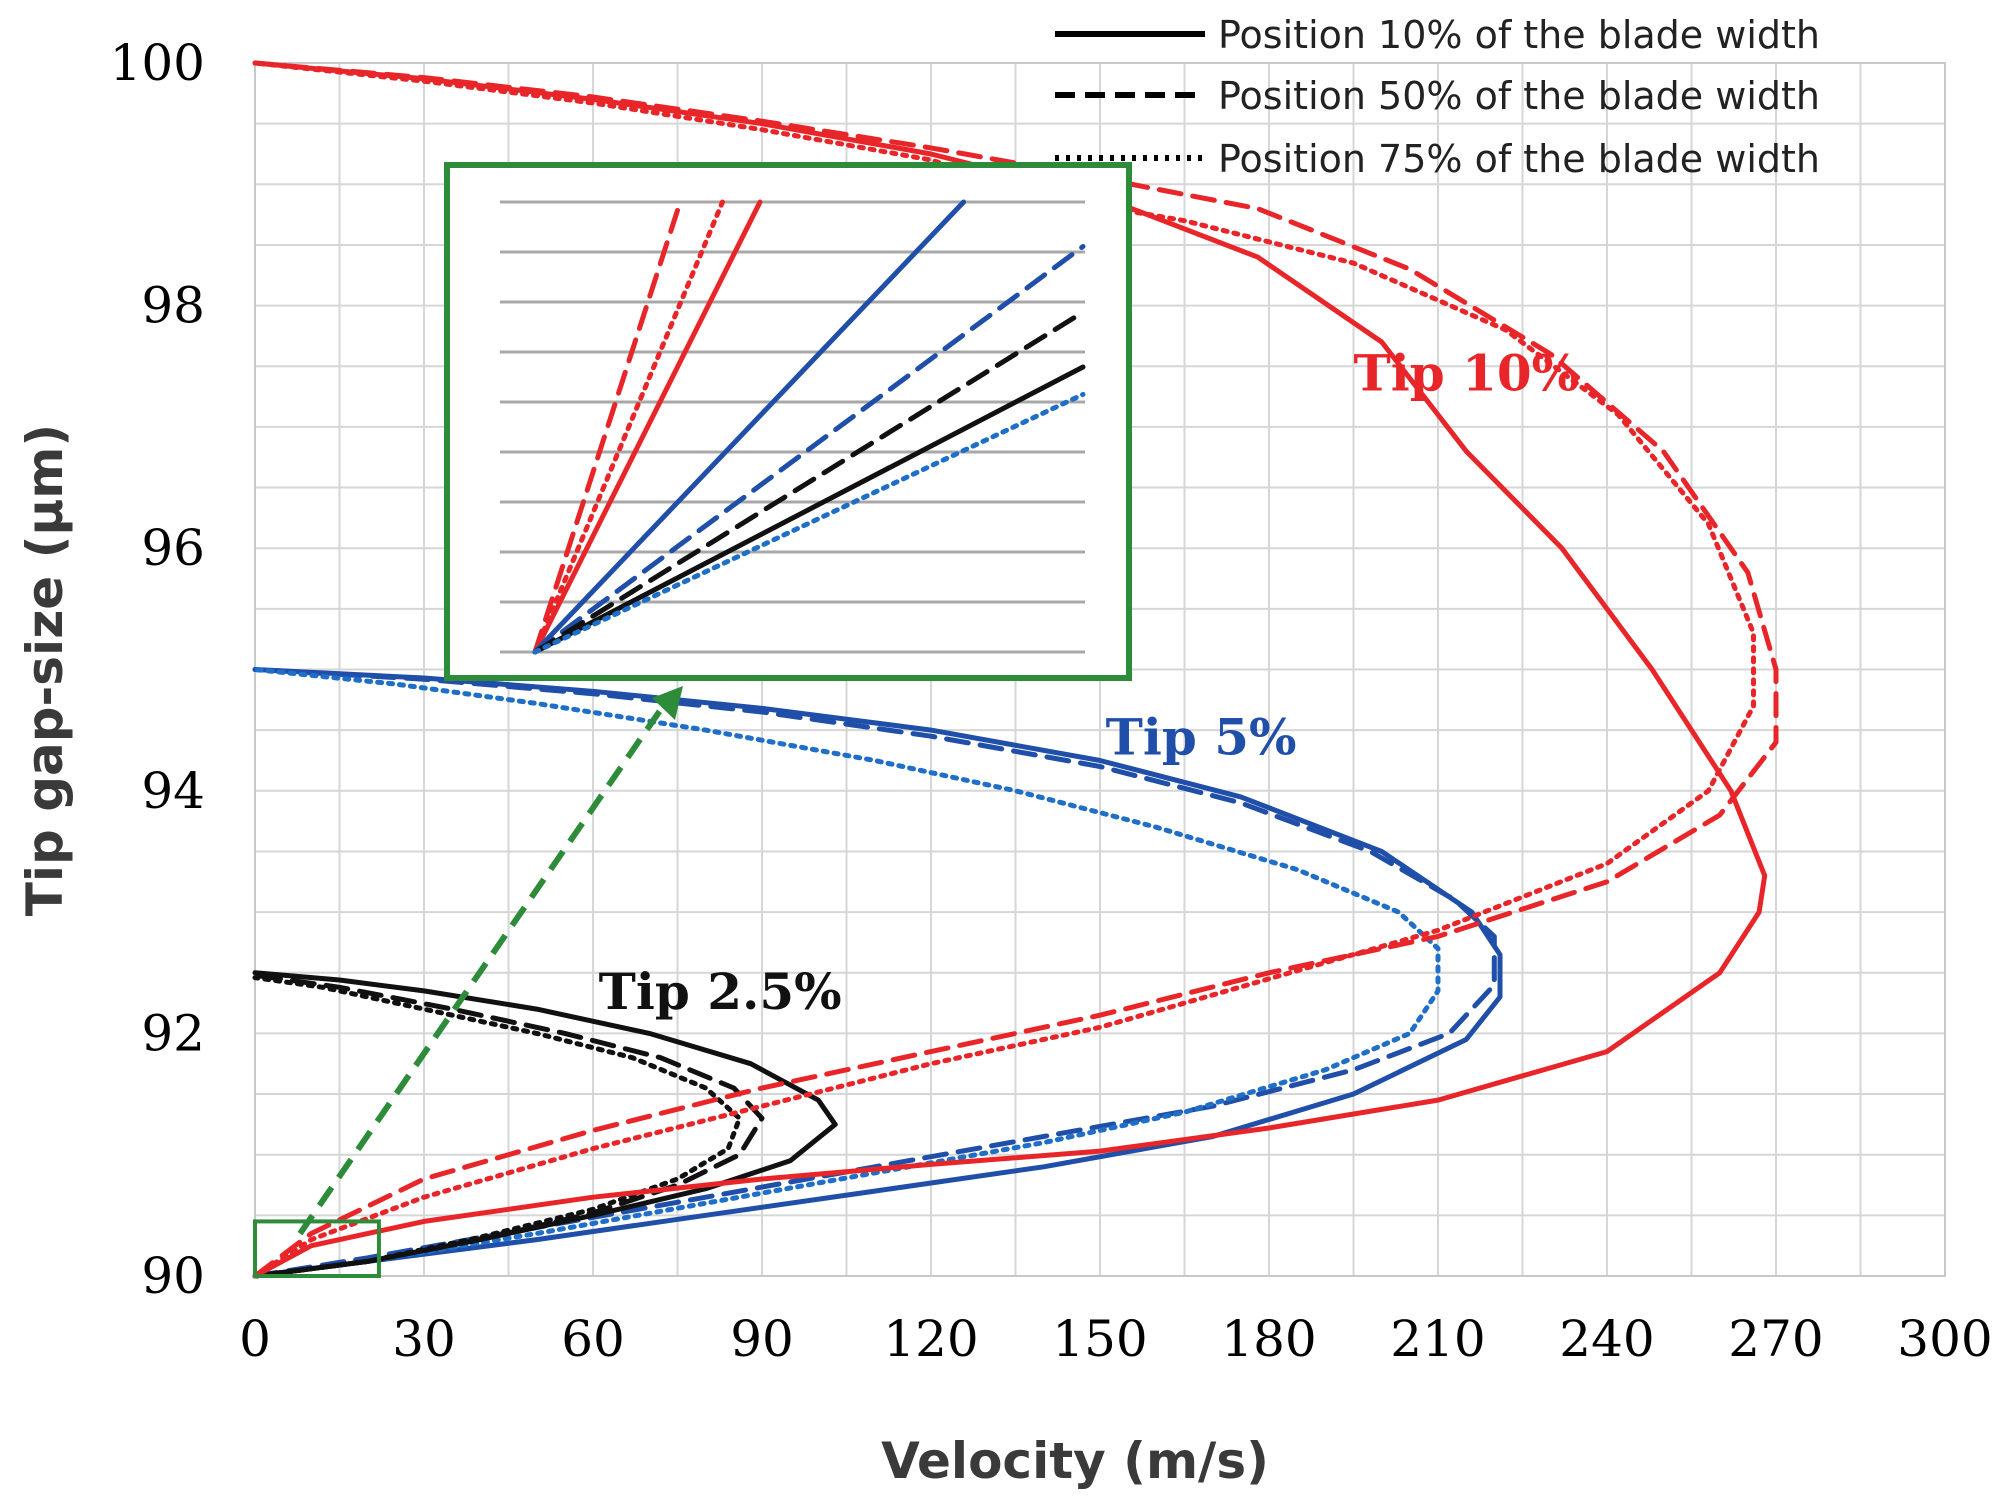 This screenshot has width=2000, height=1500. Describe the element at coordinates (1467, 373) in the screenshot. I see `annotation-label: Tip 10%` at that location.